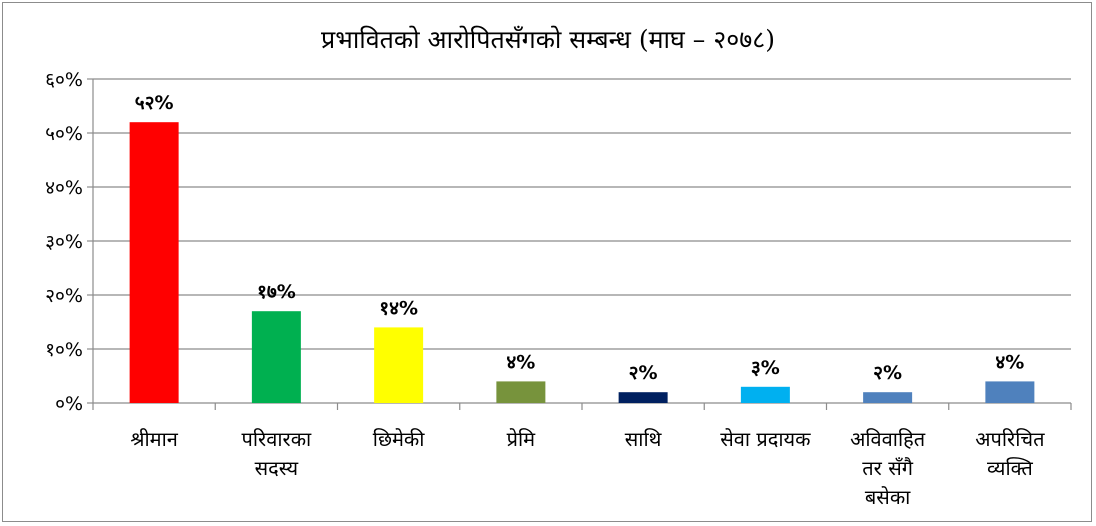 Image resolution: width=1096 pixels, height=526 pixels. What do you see at coordinates (64, 134) in the screenshot?
I see `y-tick-label: ५०%` at bounding box center [64, 134].